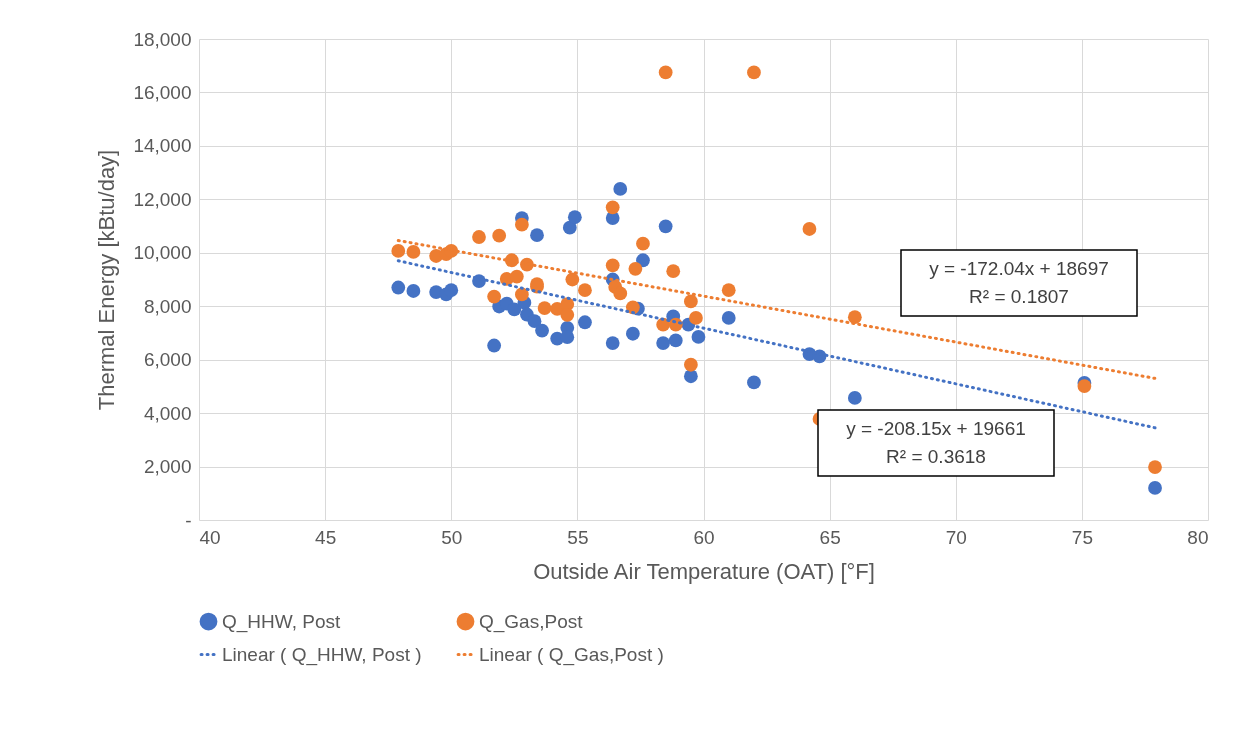 The height and width of the screenshot is (746, 1249). Describe the element at coordinates (1082, 537) in the screenshot. I see `x-tick-label: 75` at that location.